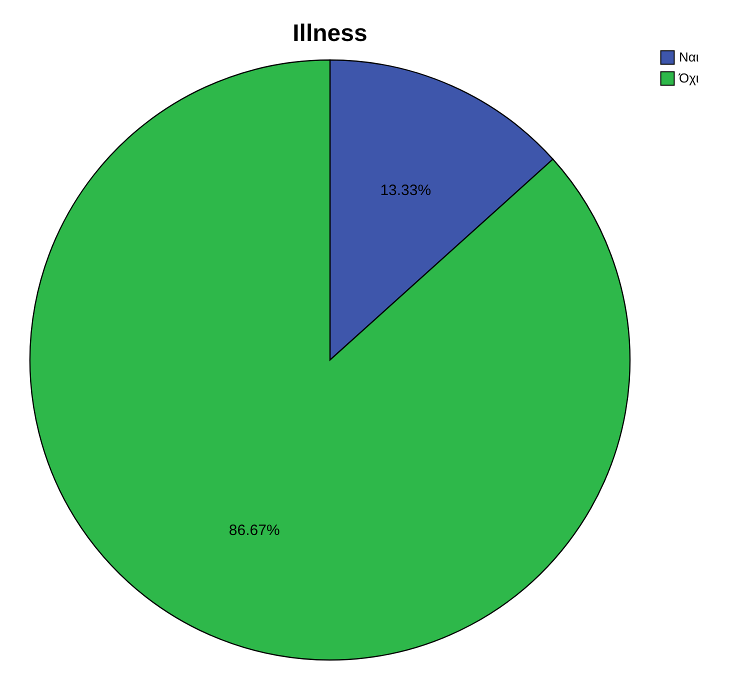 The height and width of the screenshot is (689, 735). I want to click on legend-label: Ναι, so click(689, 57).